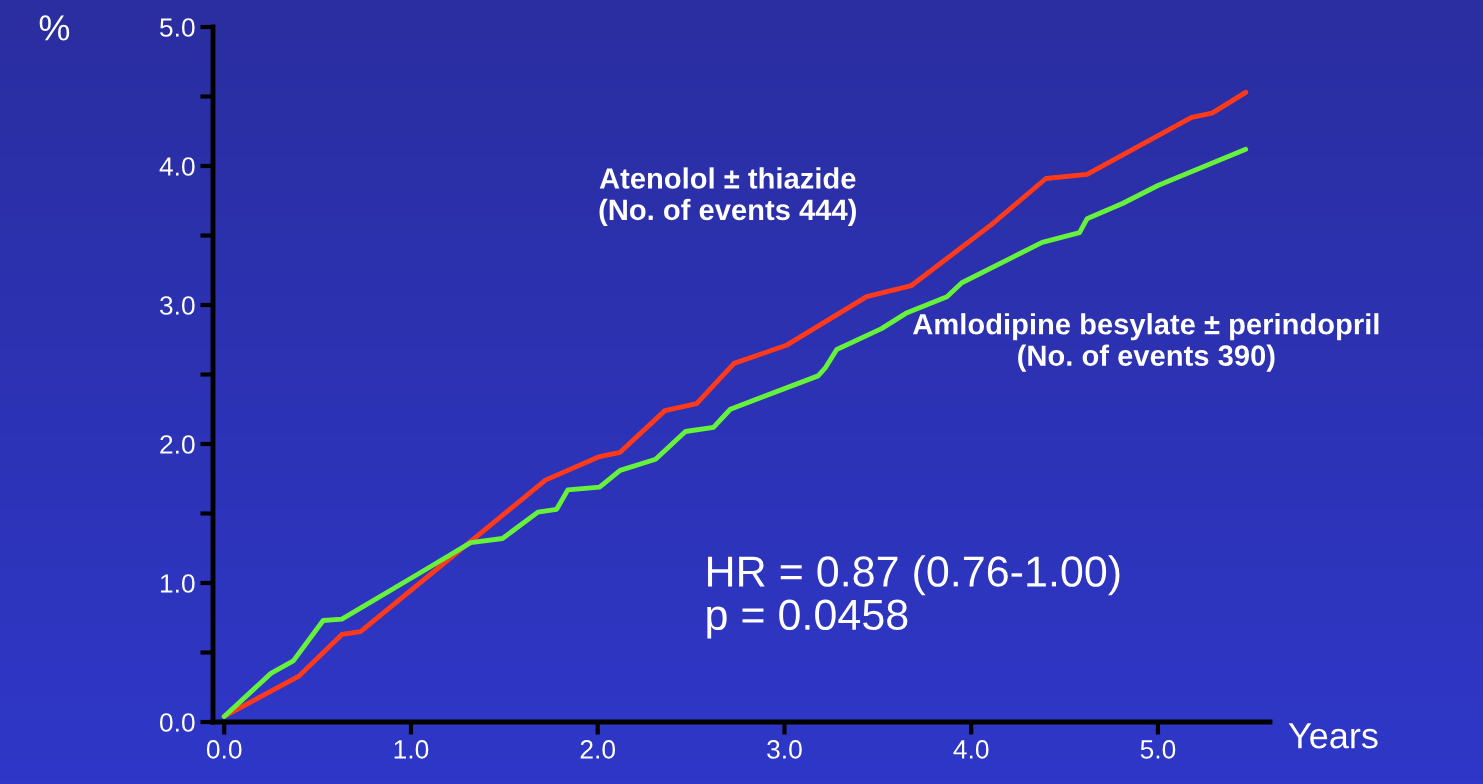  What do you see at coordinates (177, 583) in the screenshot?
I see `y-tick-label: 1.0` at bounding box center [177, 583].